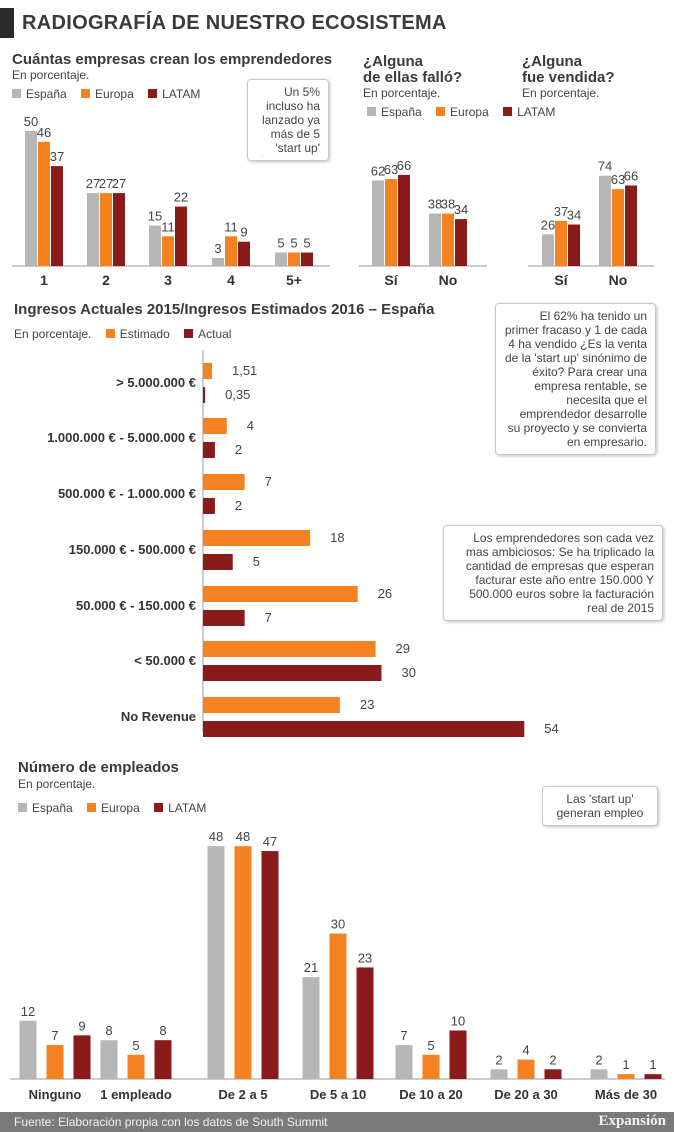 The width and height of the screenshot is (674, 1132). What do you see at coordinates (402, 93) in the screenshot?
I see `failed-subtitle: En porcentaje.` at bounding box center [402, 93].